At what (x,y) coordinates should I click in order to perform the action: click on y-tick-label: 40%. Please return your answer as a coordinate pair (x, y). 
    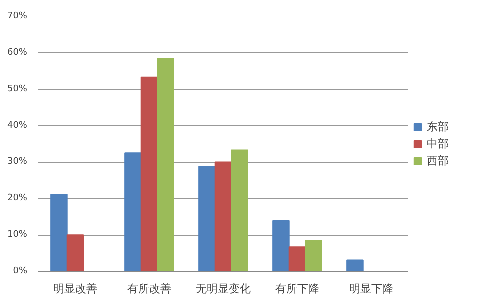
    Looking at the image, I should click on (17, 125).